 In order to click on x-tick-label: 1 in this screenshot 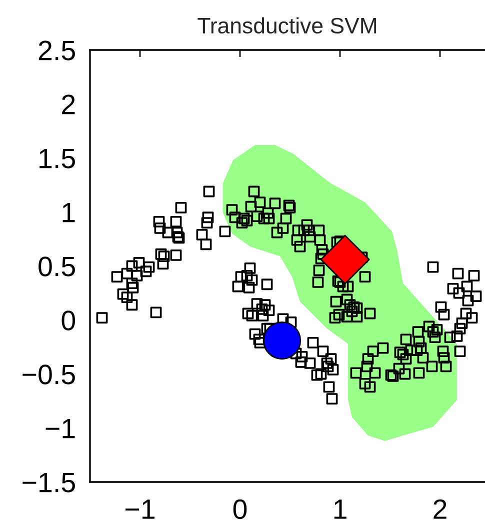, I will do `click(340, 509)`.